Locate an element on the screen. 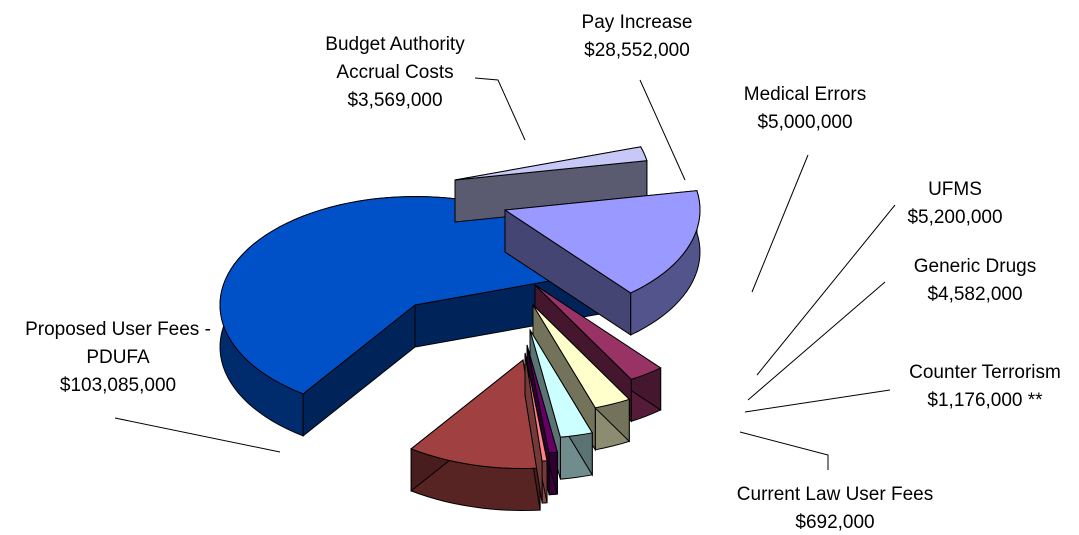  slice-label-line: Accrual Costs is located at coordinates (394, 72).